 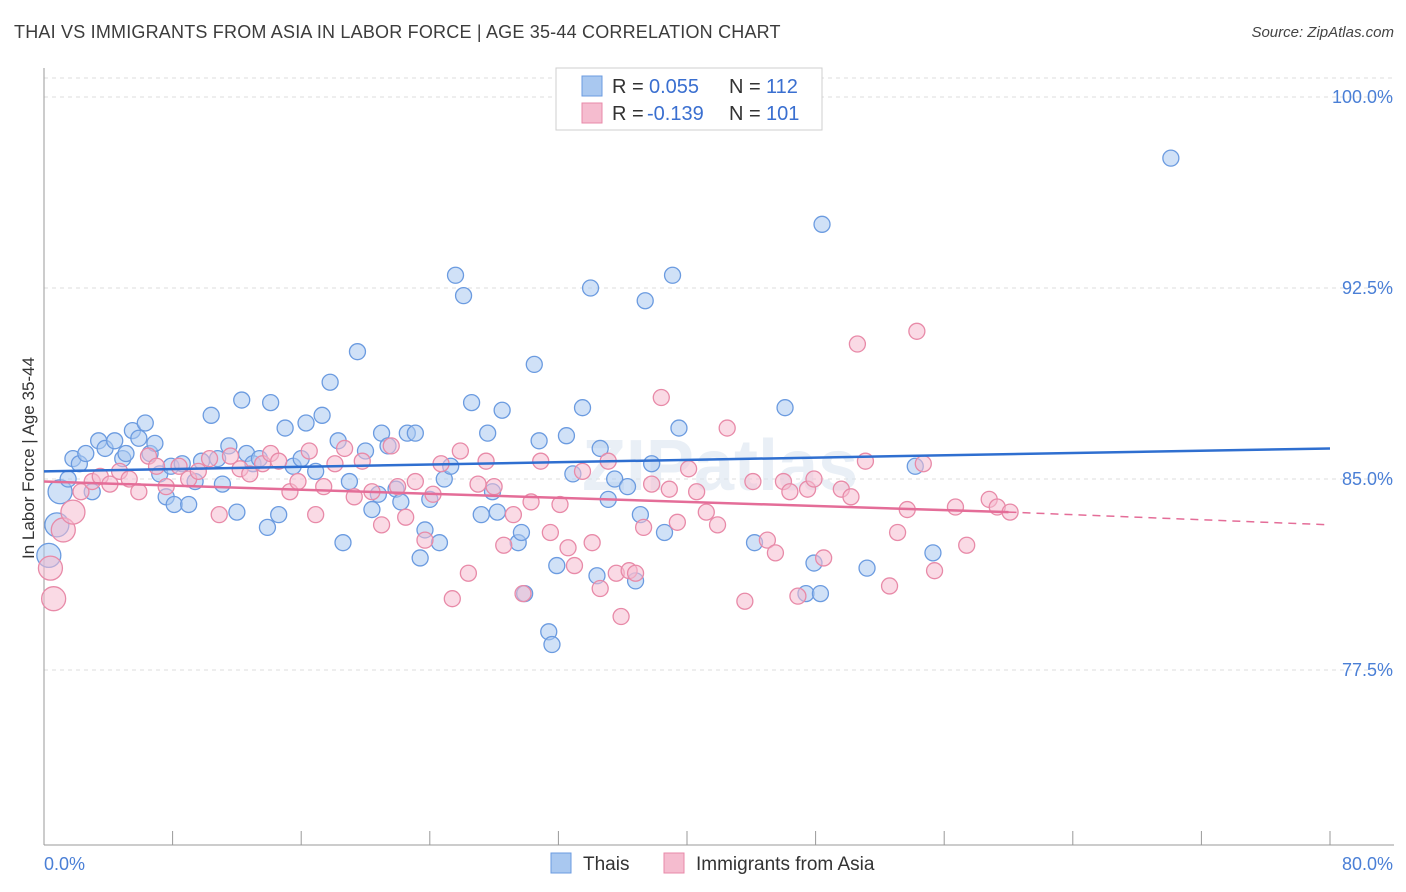 I want to click on trend-lines, so click(x=687, y=486).